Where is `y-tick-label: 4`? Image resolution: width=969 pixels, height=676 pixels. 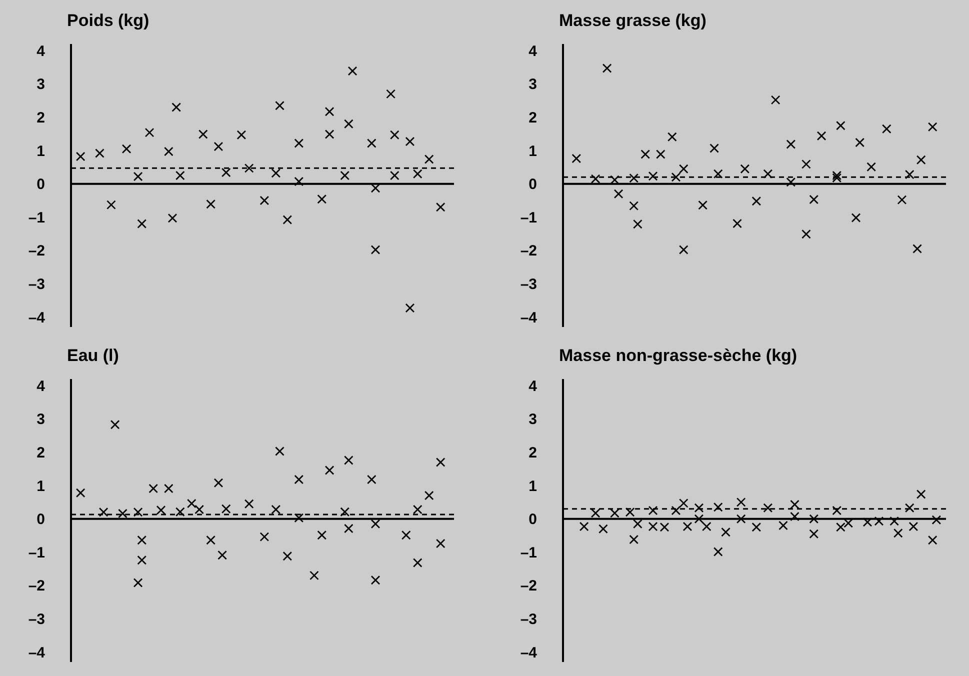 y-tick-label: 4 is located at coordinates (41, 386).